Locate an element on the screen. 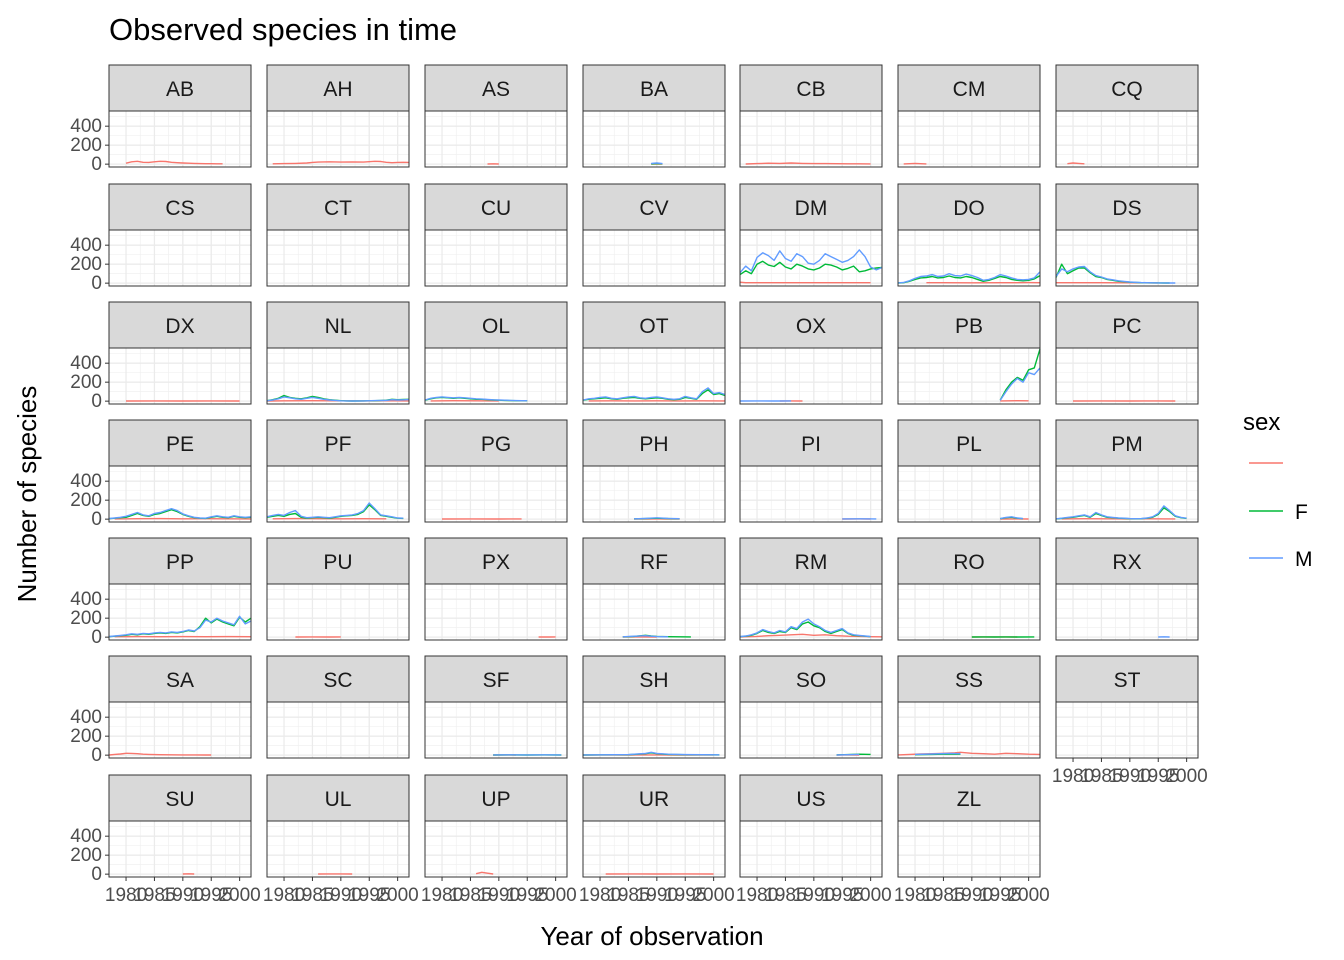 Image resolution: width=1344 pixels, height=960 pixels. facet-label: BA is located at coordinates (654, 89).